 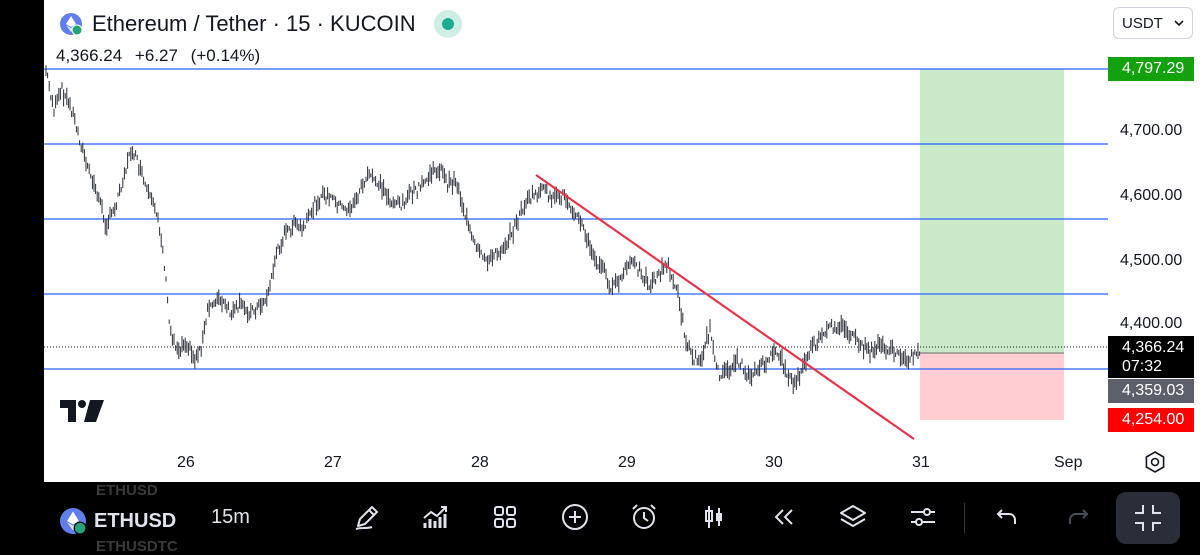 What do you see at coordinates (1179, 23) in the screenshot?
I see `chevron-down-icon` at bounding box center [1179, 23].